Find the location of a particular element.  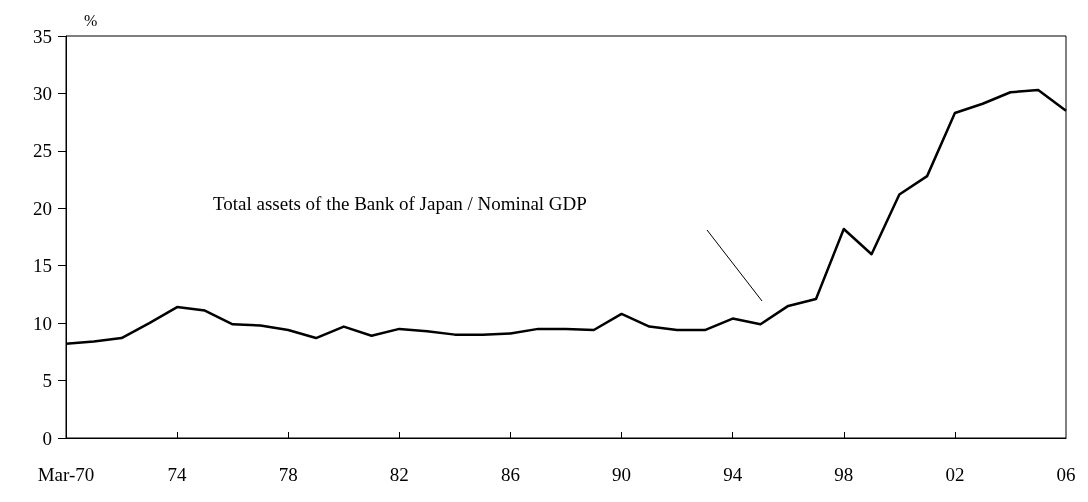

y-tick-label: 0 is located at coordinates (47, 438).